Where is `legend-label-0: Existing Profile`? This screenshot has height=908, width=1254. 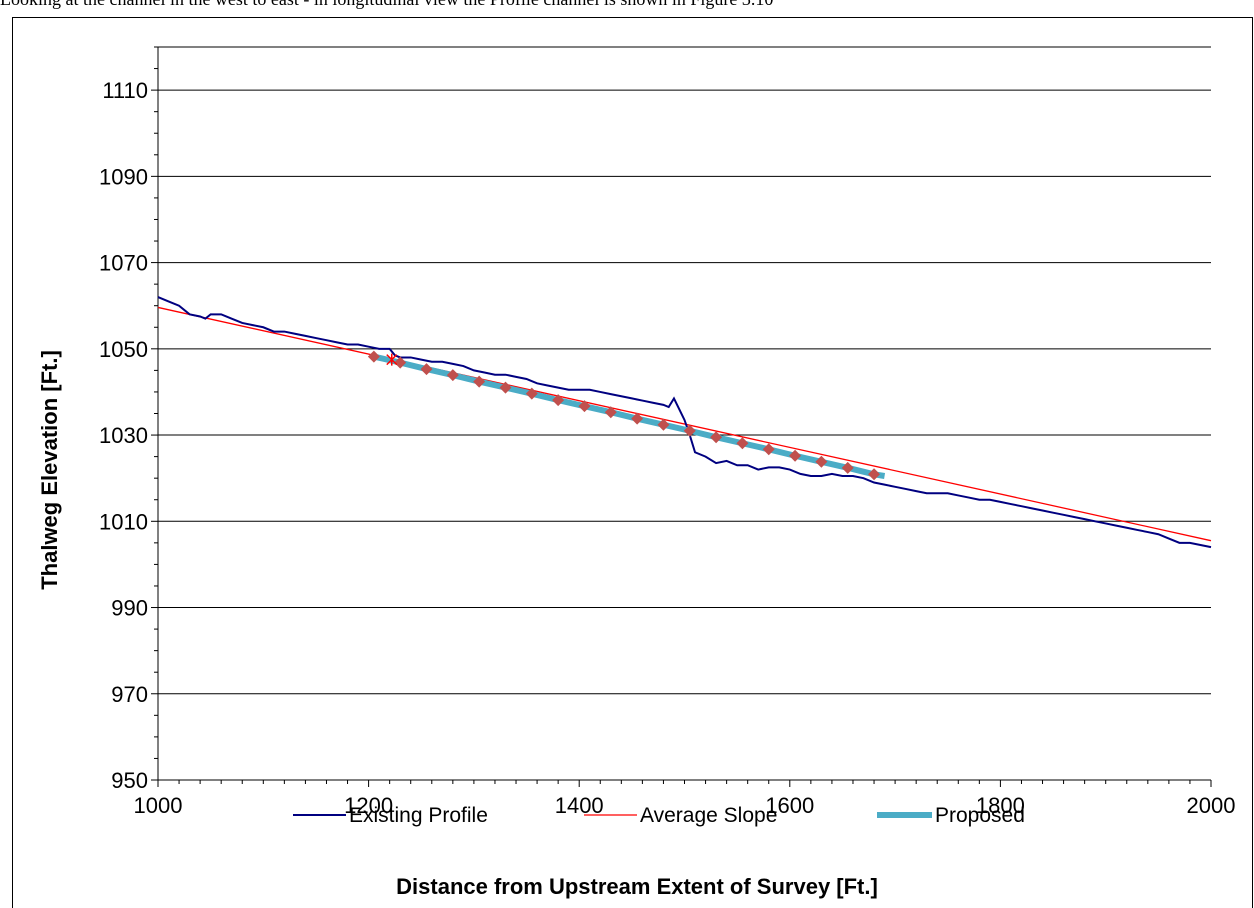 legend-label-0: Existing Profile is located at coordinates (418, 815).